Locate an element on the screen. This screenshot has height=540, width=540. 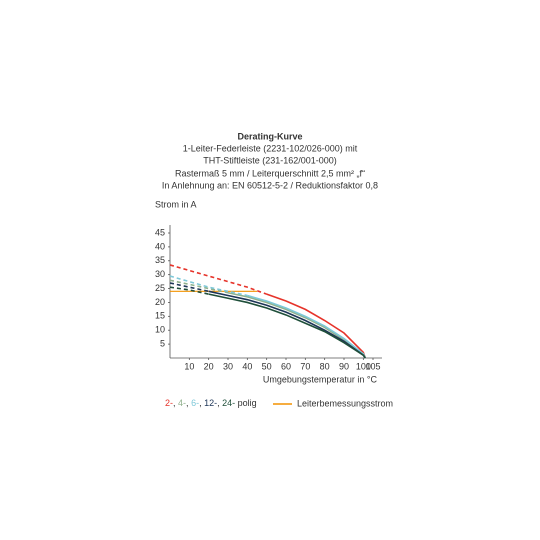
legend-entry: 4- is located at coordinates (182, 403).